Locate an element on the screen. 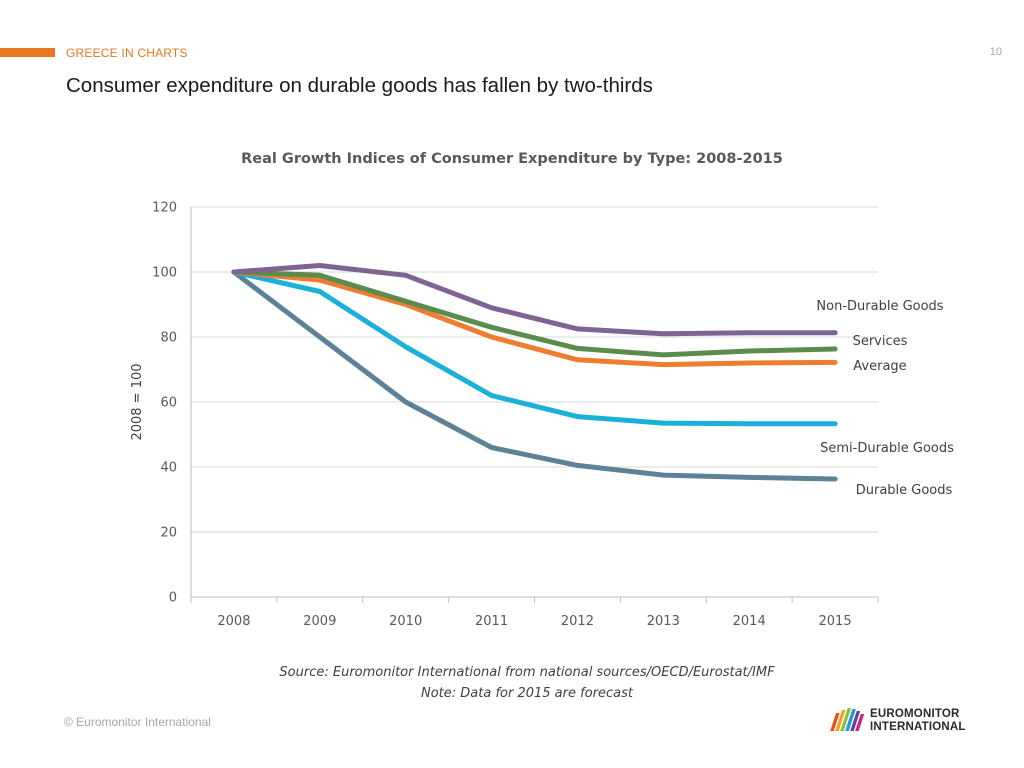  series-line-non-durable-goods is located at coordinates (534, 300).